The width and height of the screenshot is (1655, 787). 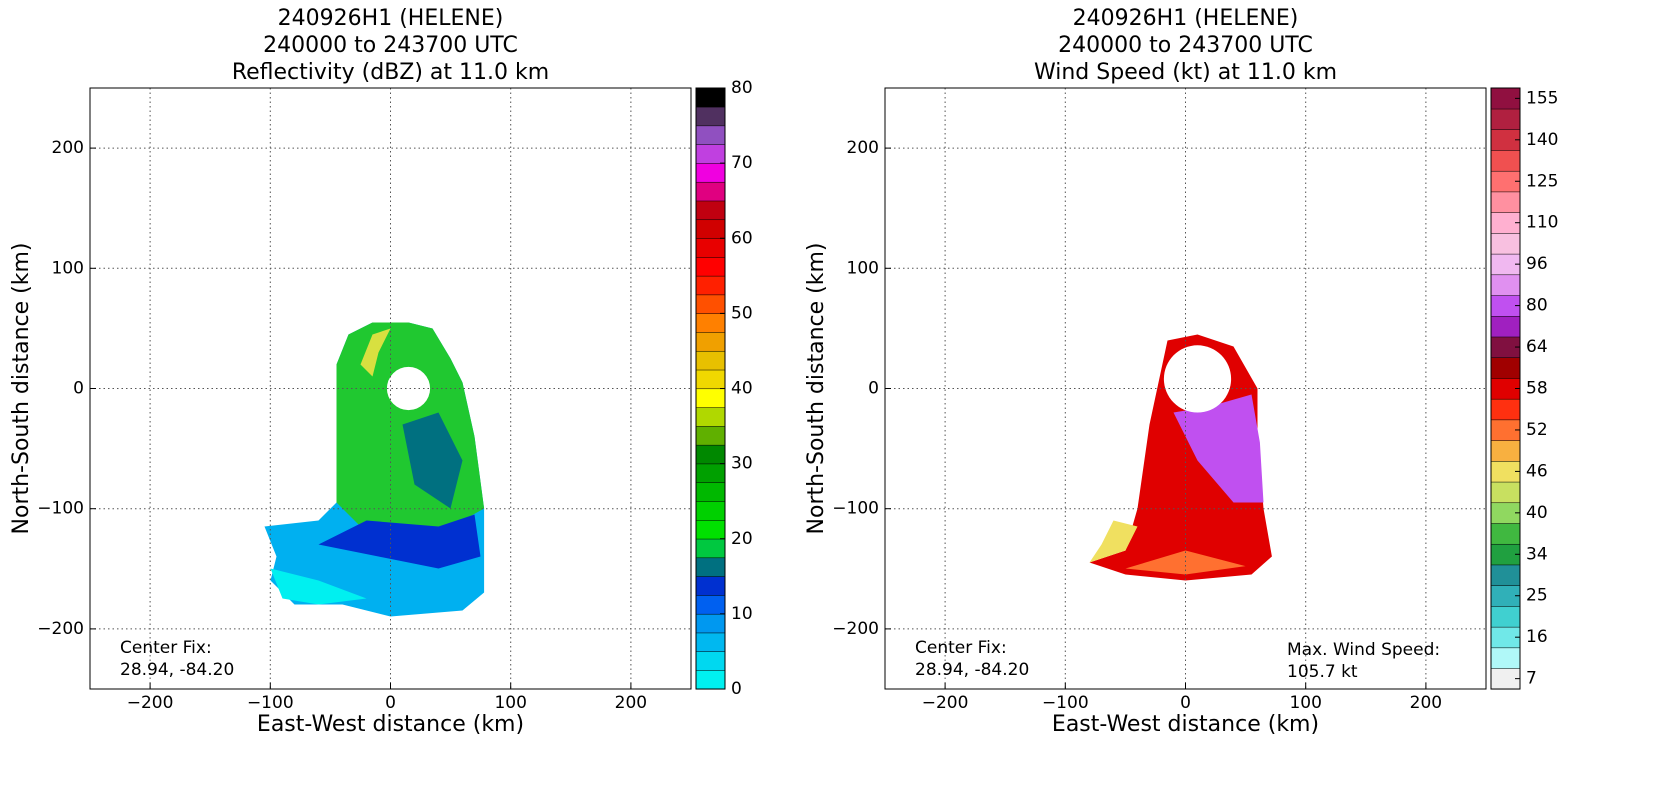 I want to click on colorbar-label: 20, so click(x=742, y=539).